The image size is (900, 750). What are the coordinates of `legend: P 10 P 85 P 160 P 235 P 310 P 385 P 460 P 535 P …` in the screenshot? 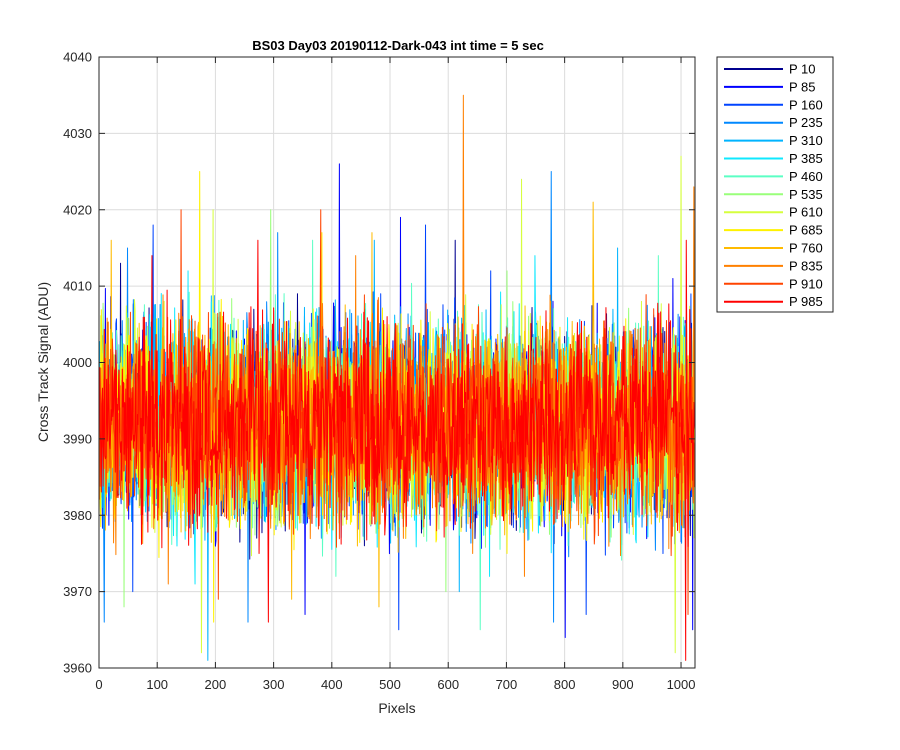 It's located at (775, 184).